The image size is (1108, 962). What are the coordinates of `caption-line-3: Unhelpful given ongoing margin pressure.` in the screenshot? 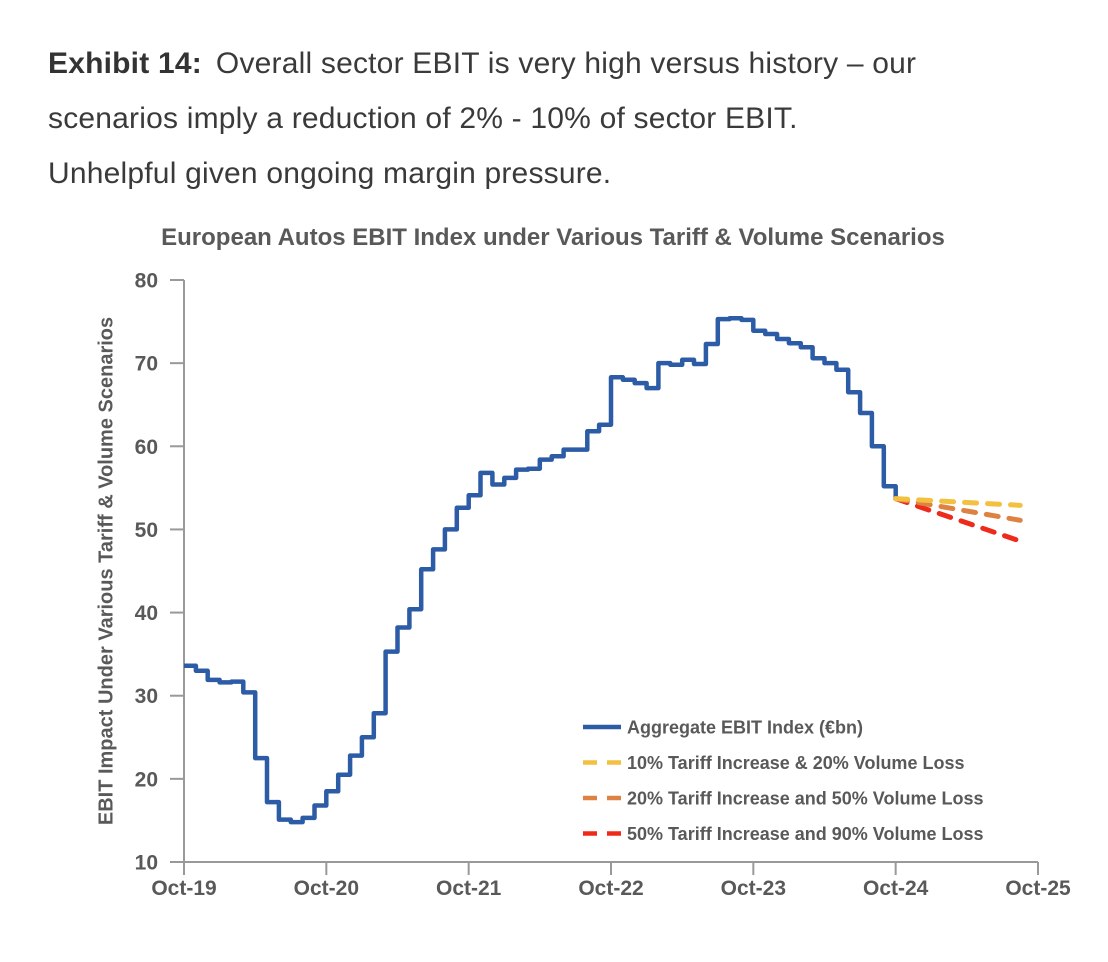 It's located at (330, 173).